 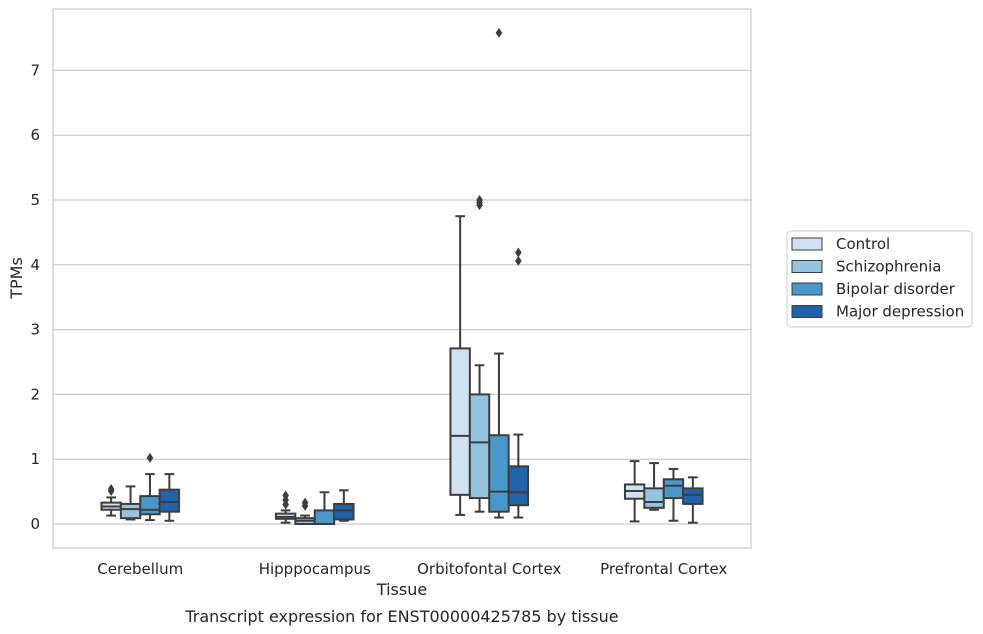 What do you see at coordinates (35, 135) in the screenshot?
I see `y-tick-label: 6` at bounding box center [35, 135].